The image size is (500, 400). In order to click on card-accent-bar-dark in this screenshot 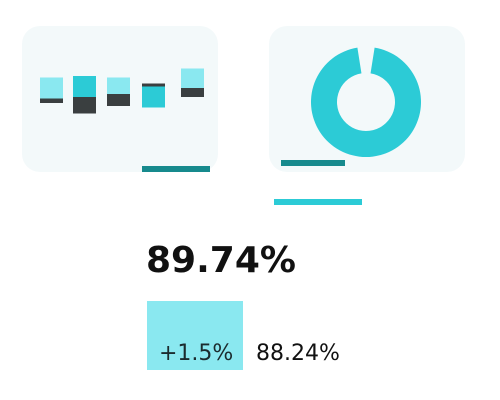, I will do `click(313, 163)`.